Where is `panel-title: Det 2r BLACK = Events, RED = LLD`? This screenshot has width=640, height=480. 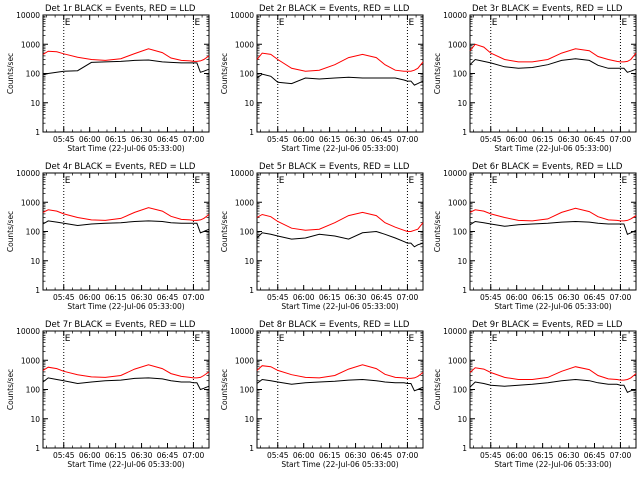
panel-title: Det 2r BLACK = Events, RED = LLD is located at coordinates (334, 9).